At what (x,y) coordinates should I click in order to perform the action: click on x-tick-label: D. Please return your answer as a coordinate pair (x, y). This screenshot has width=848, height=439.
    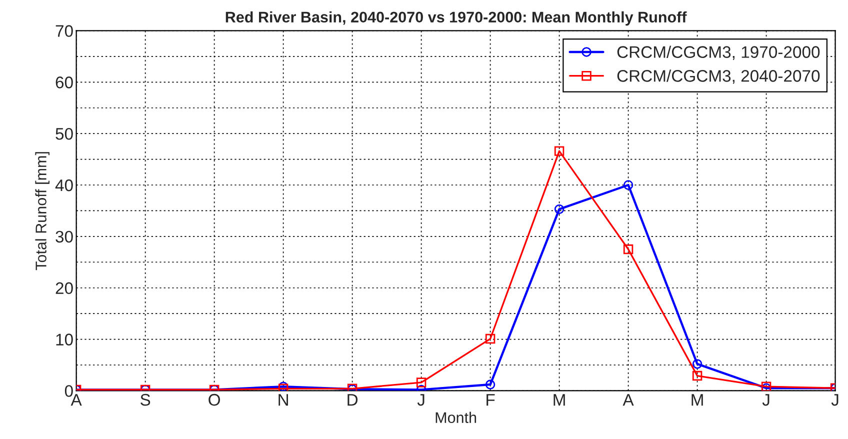
    Looking at the image, I should click on (353, 400).